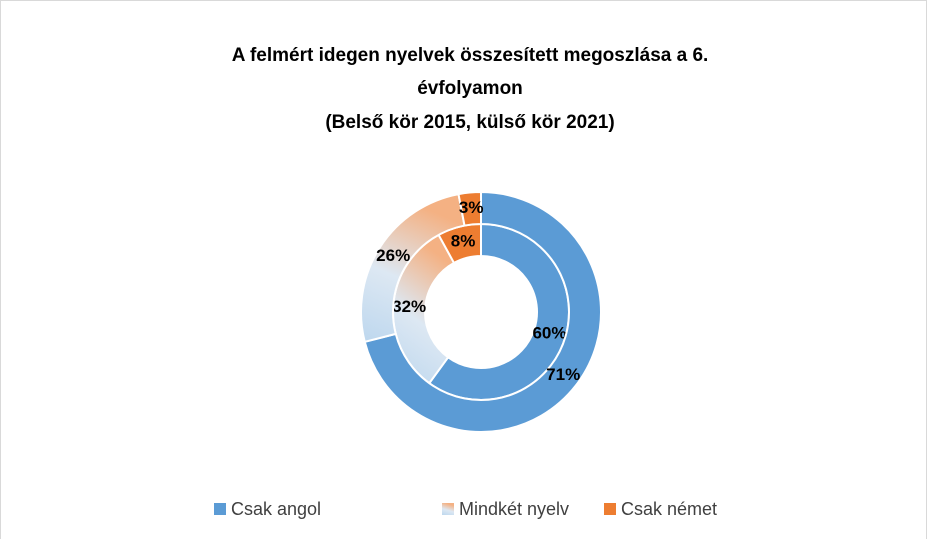  What do you see at coordinates (470, 88) in the screenshot?
I see `chart-title: évfolyamon` at bounding box center [470, 88].